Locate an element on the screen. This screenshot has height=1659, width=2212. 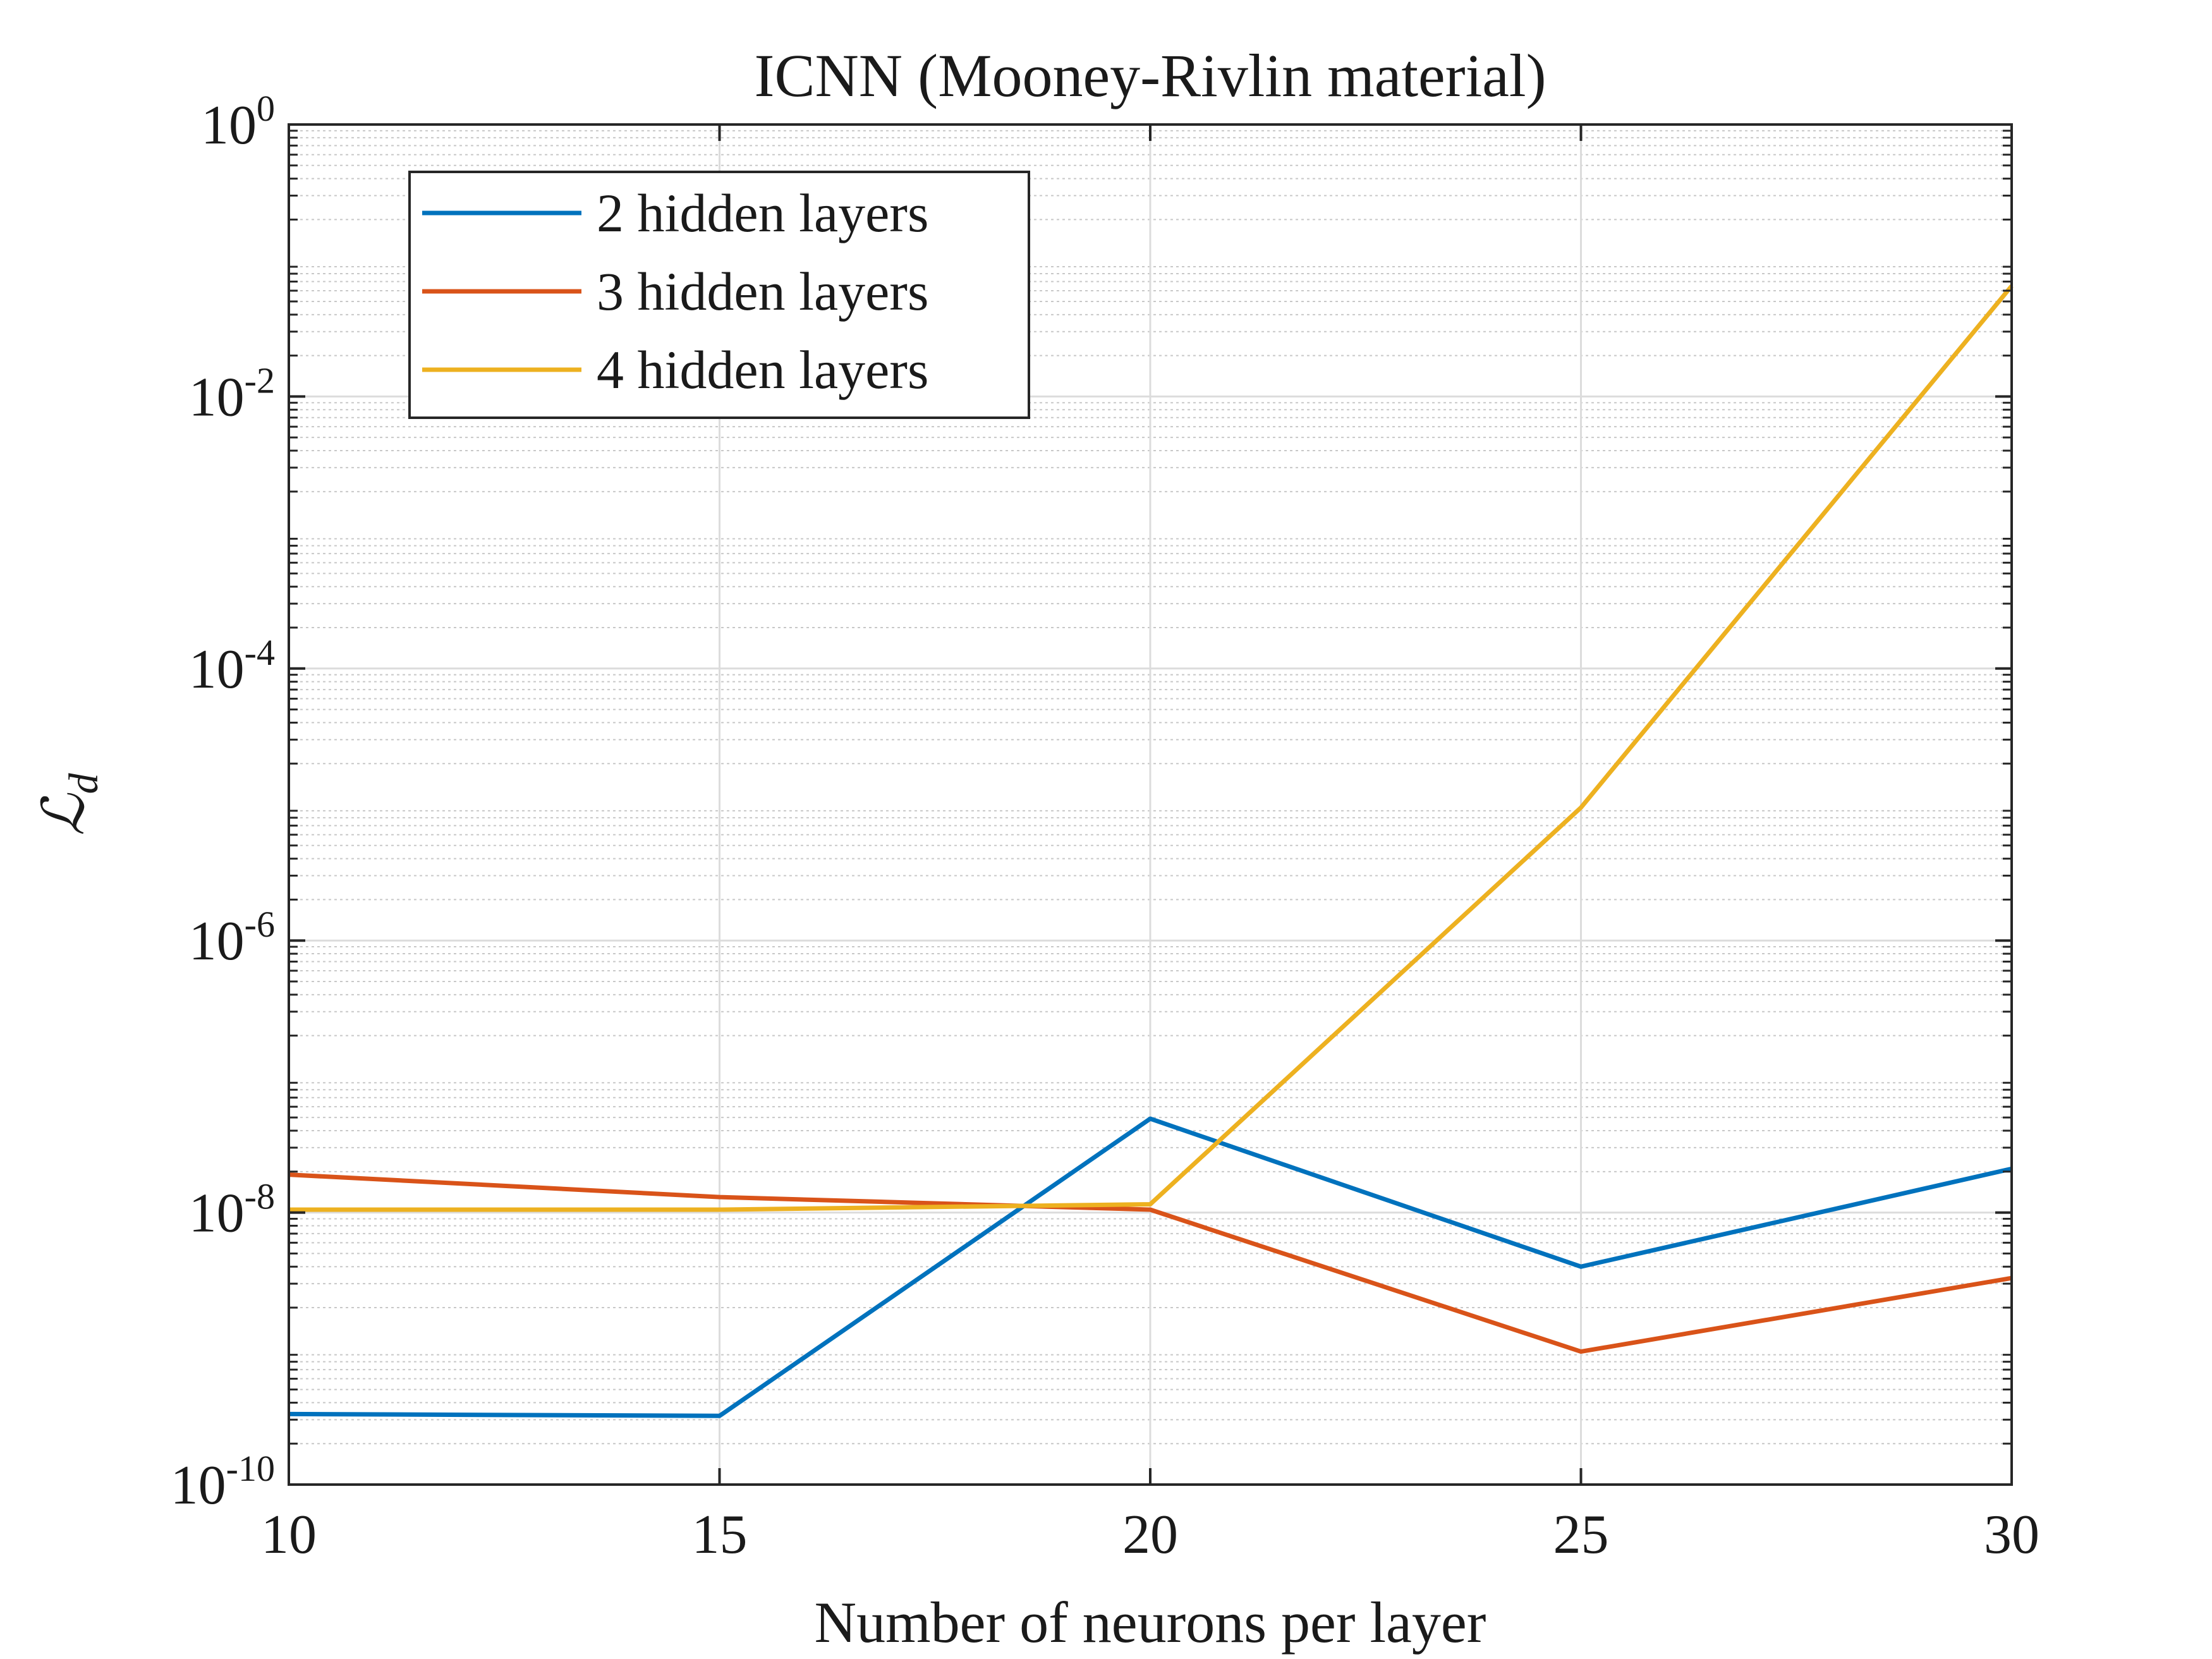
y-axis-label-main: ℒ is located at coordinates (64, 814).